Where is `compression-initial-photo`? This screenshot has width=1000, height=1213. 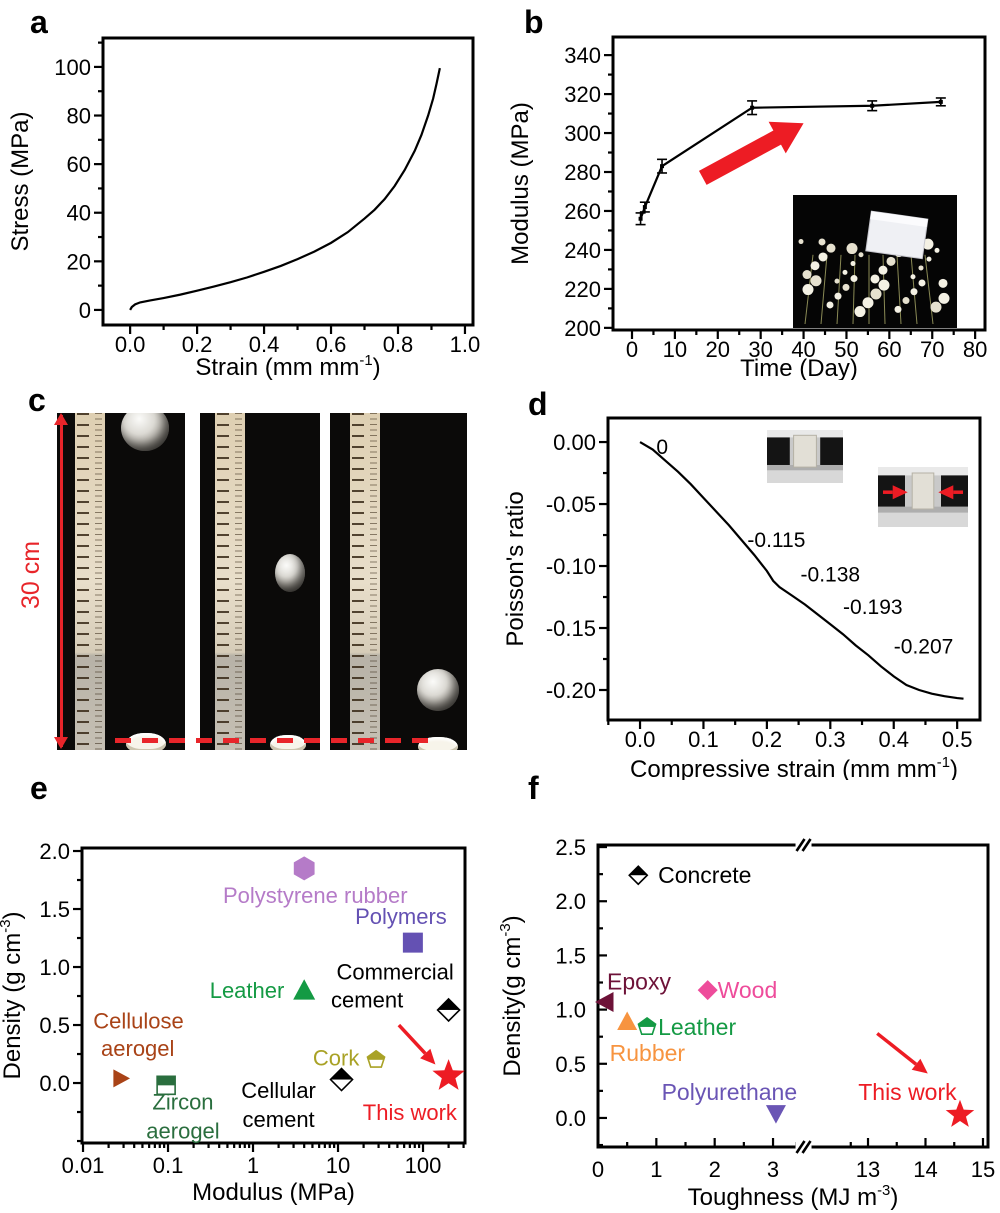
compression-initial-photo is located at coordinates (805, 456).